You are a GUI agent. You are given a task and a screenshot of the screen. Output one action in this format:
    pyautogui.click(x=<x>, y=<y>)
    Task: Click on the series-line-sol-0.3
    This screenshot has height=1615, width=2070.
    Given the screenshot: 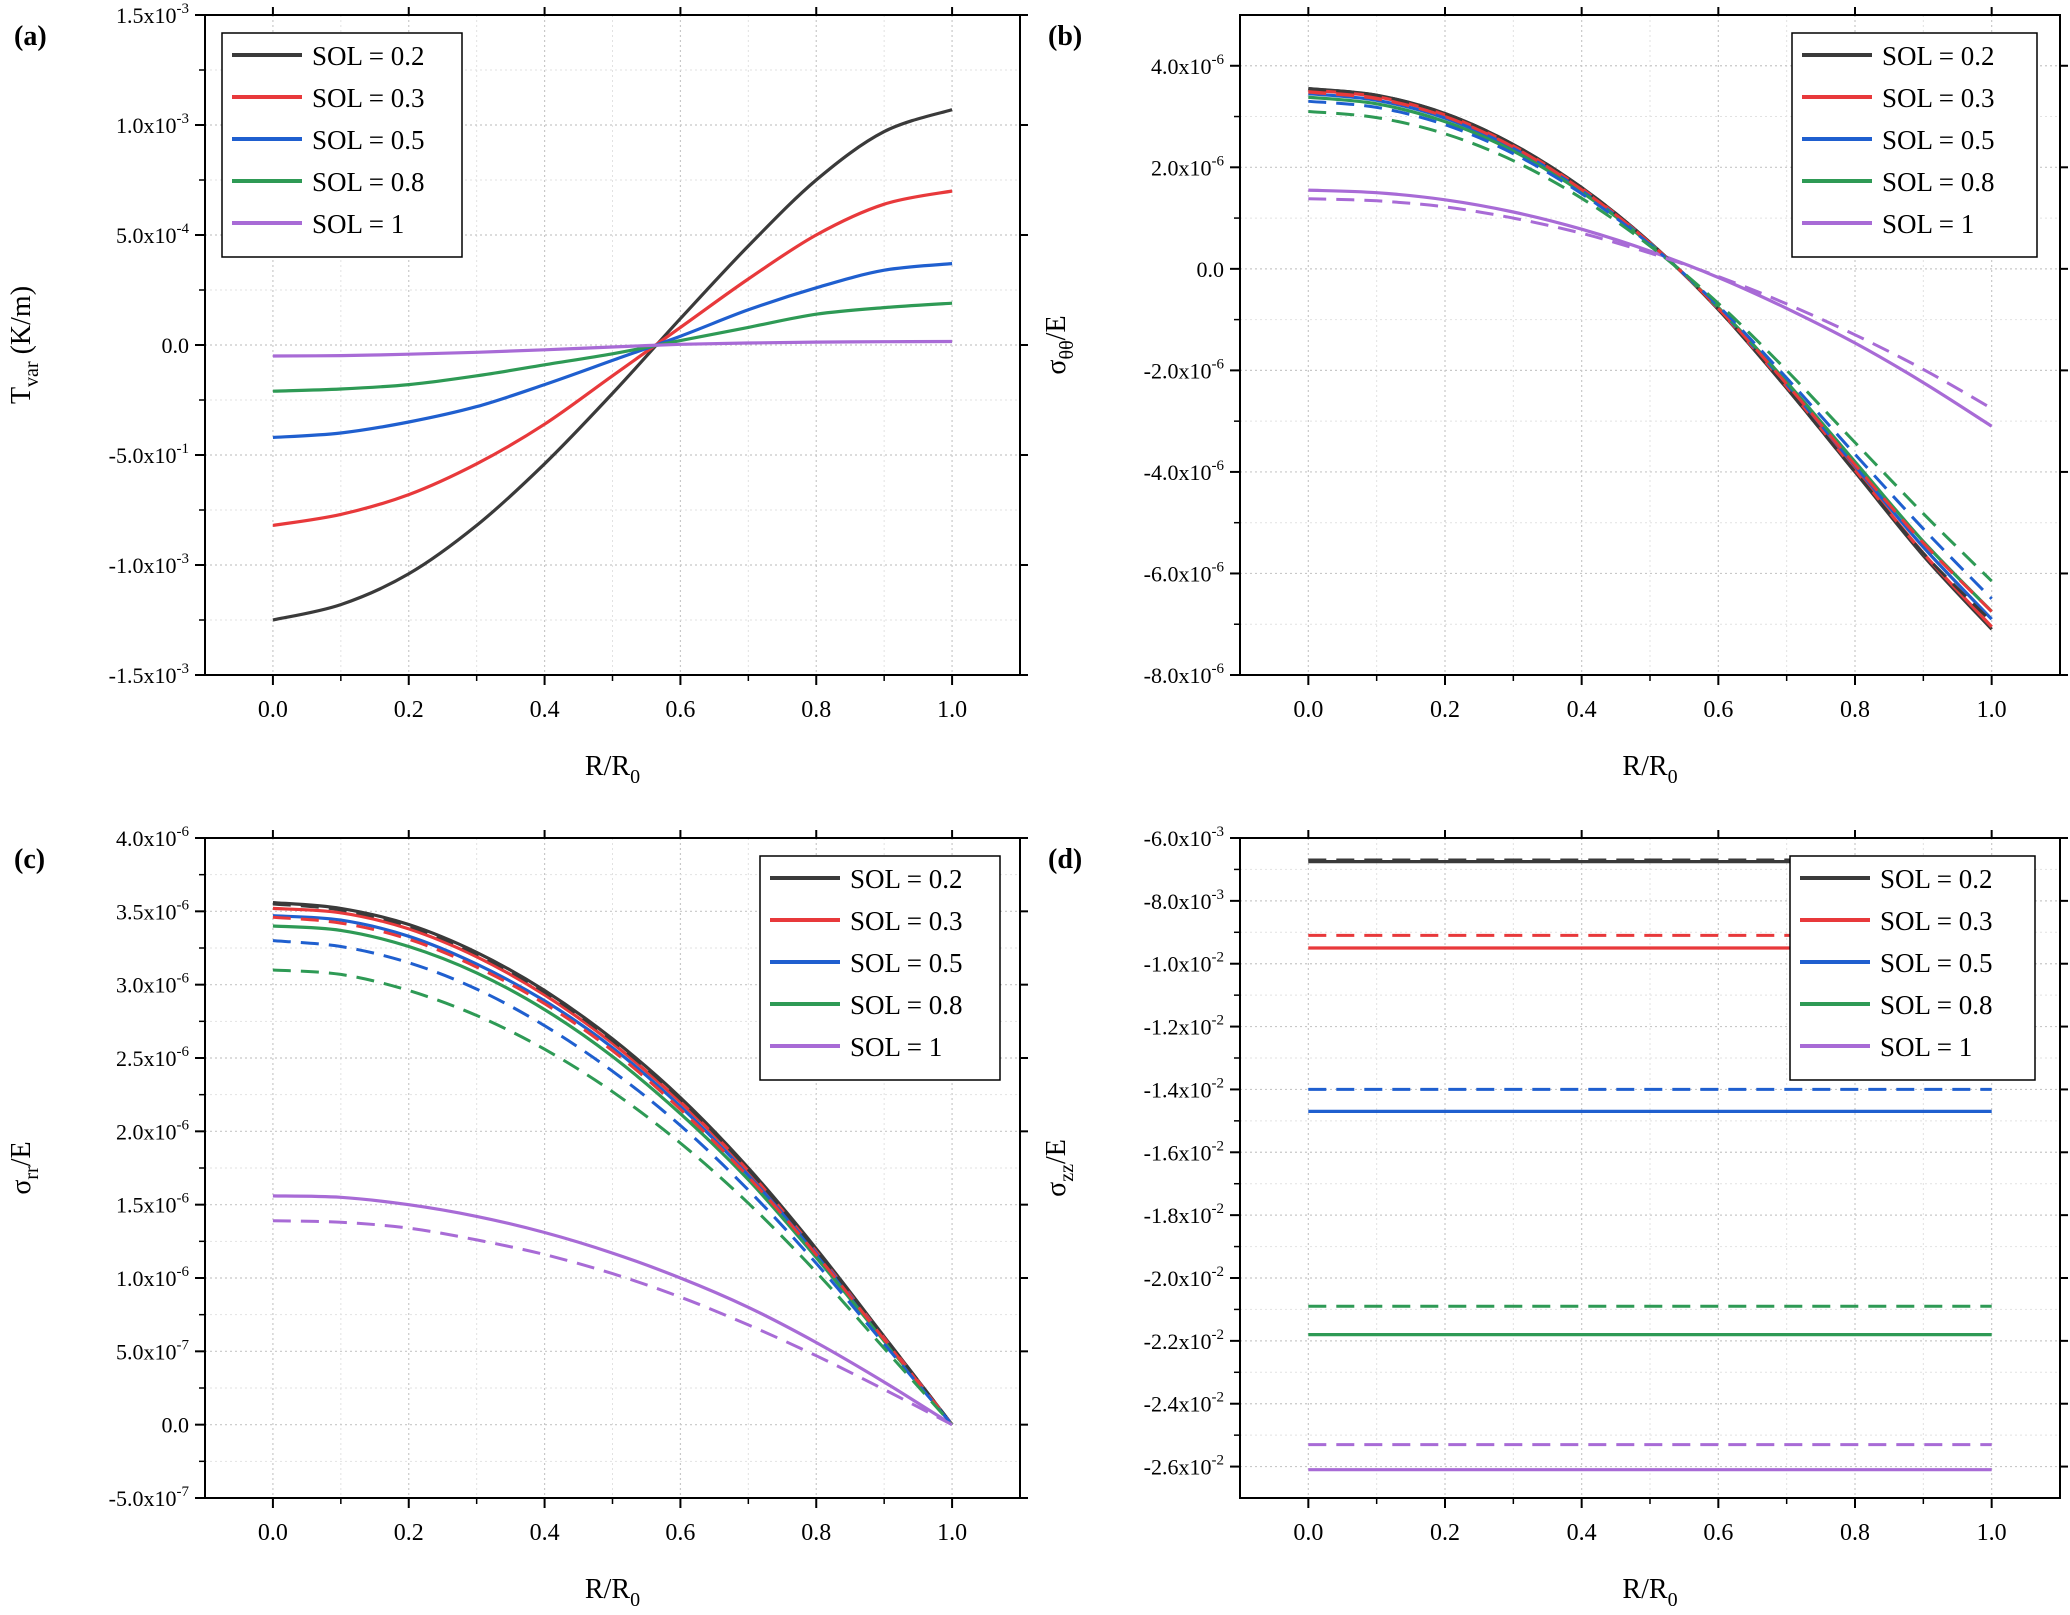 What is the action you would take?
    pyautogui.click(x=612, y=358)
    